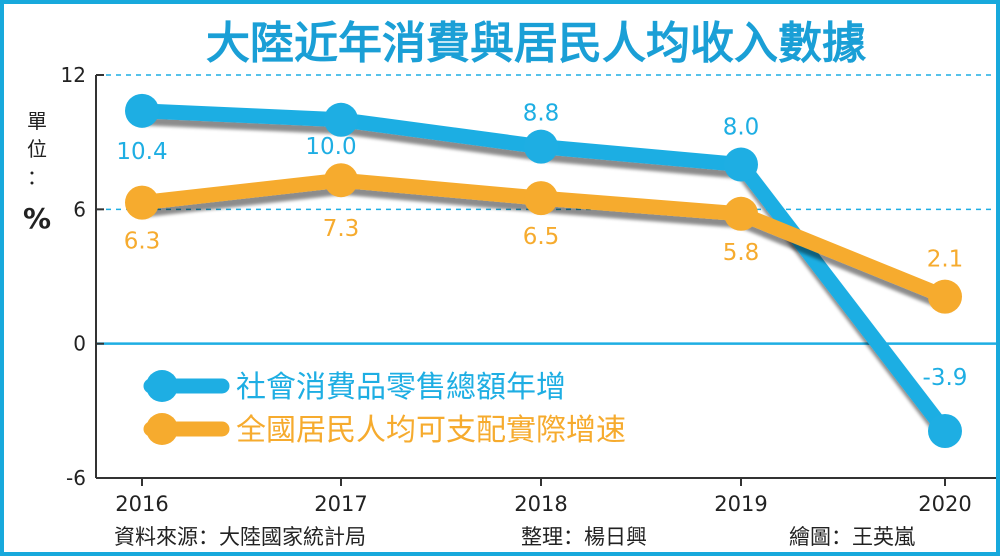  What do you see at coordinates (945, 378) in the screenshot?
I see `data-label: -3.9` at bounding box center [945, 378].